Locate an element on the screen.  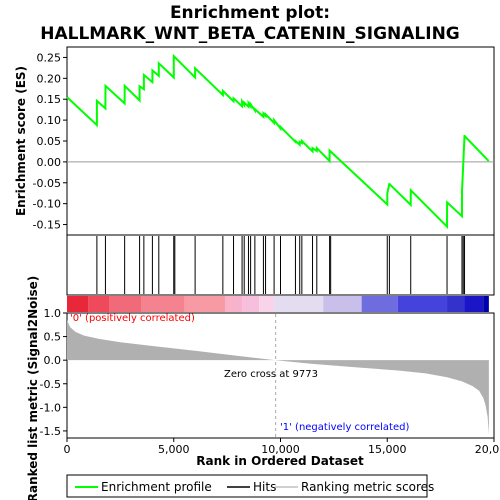
es-y-axis-label: Enrichment score (ES) is located at coordinates (21, 141).